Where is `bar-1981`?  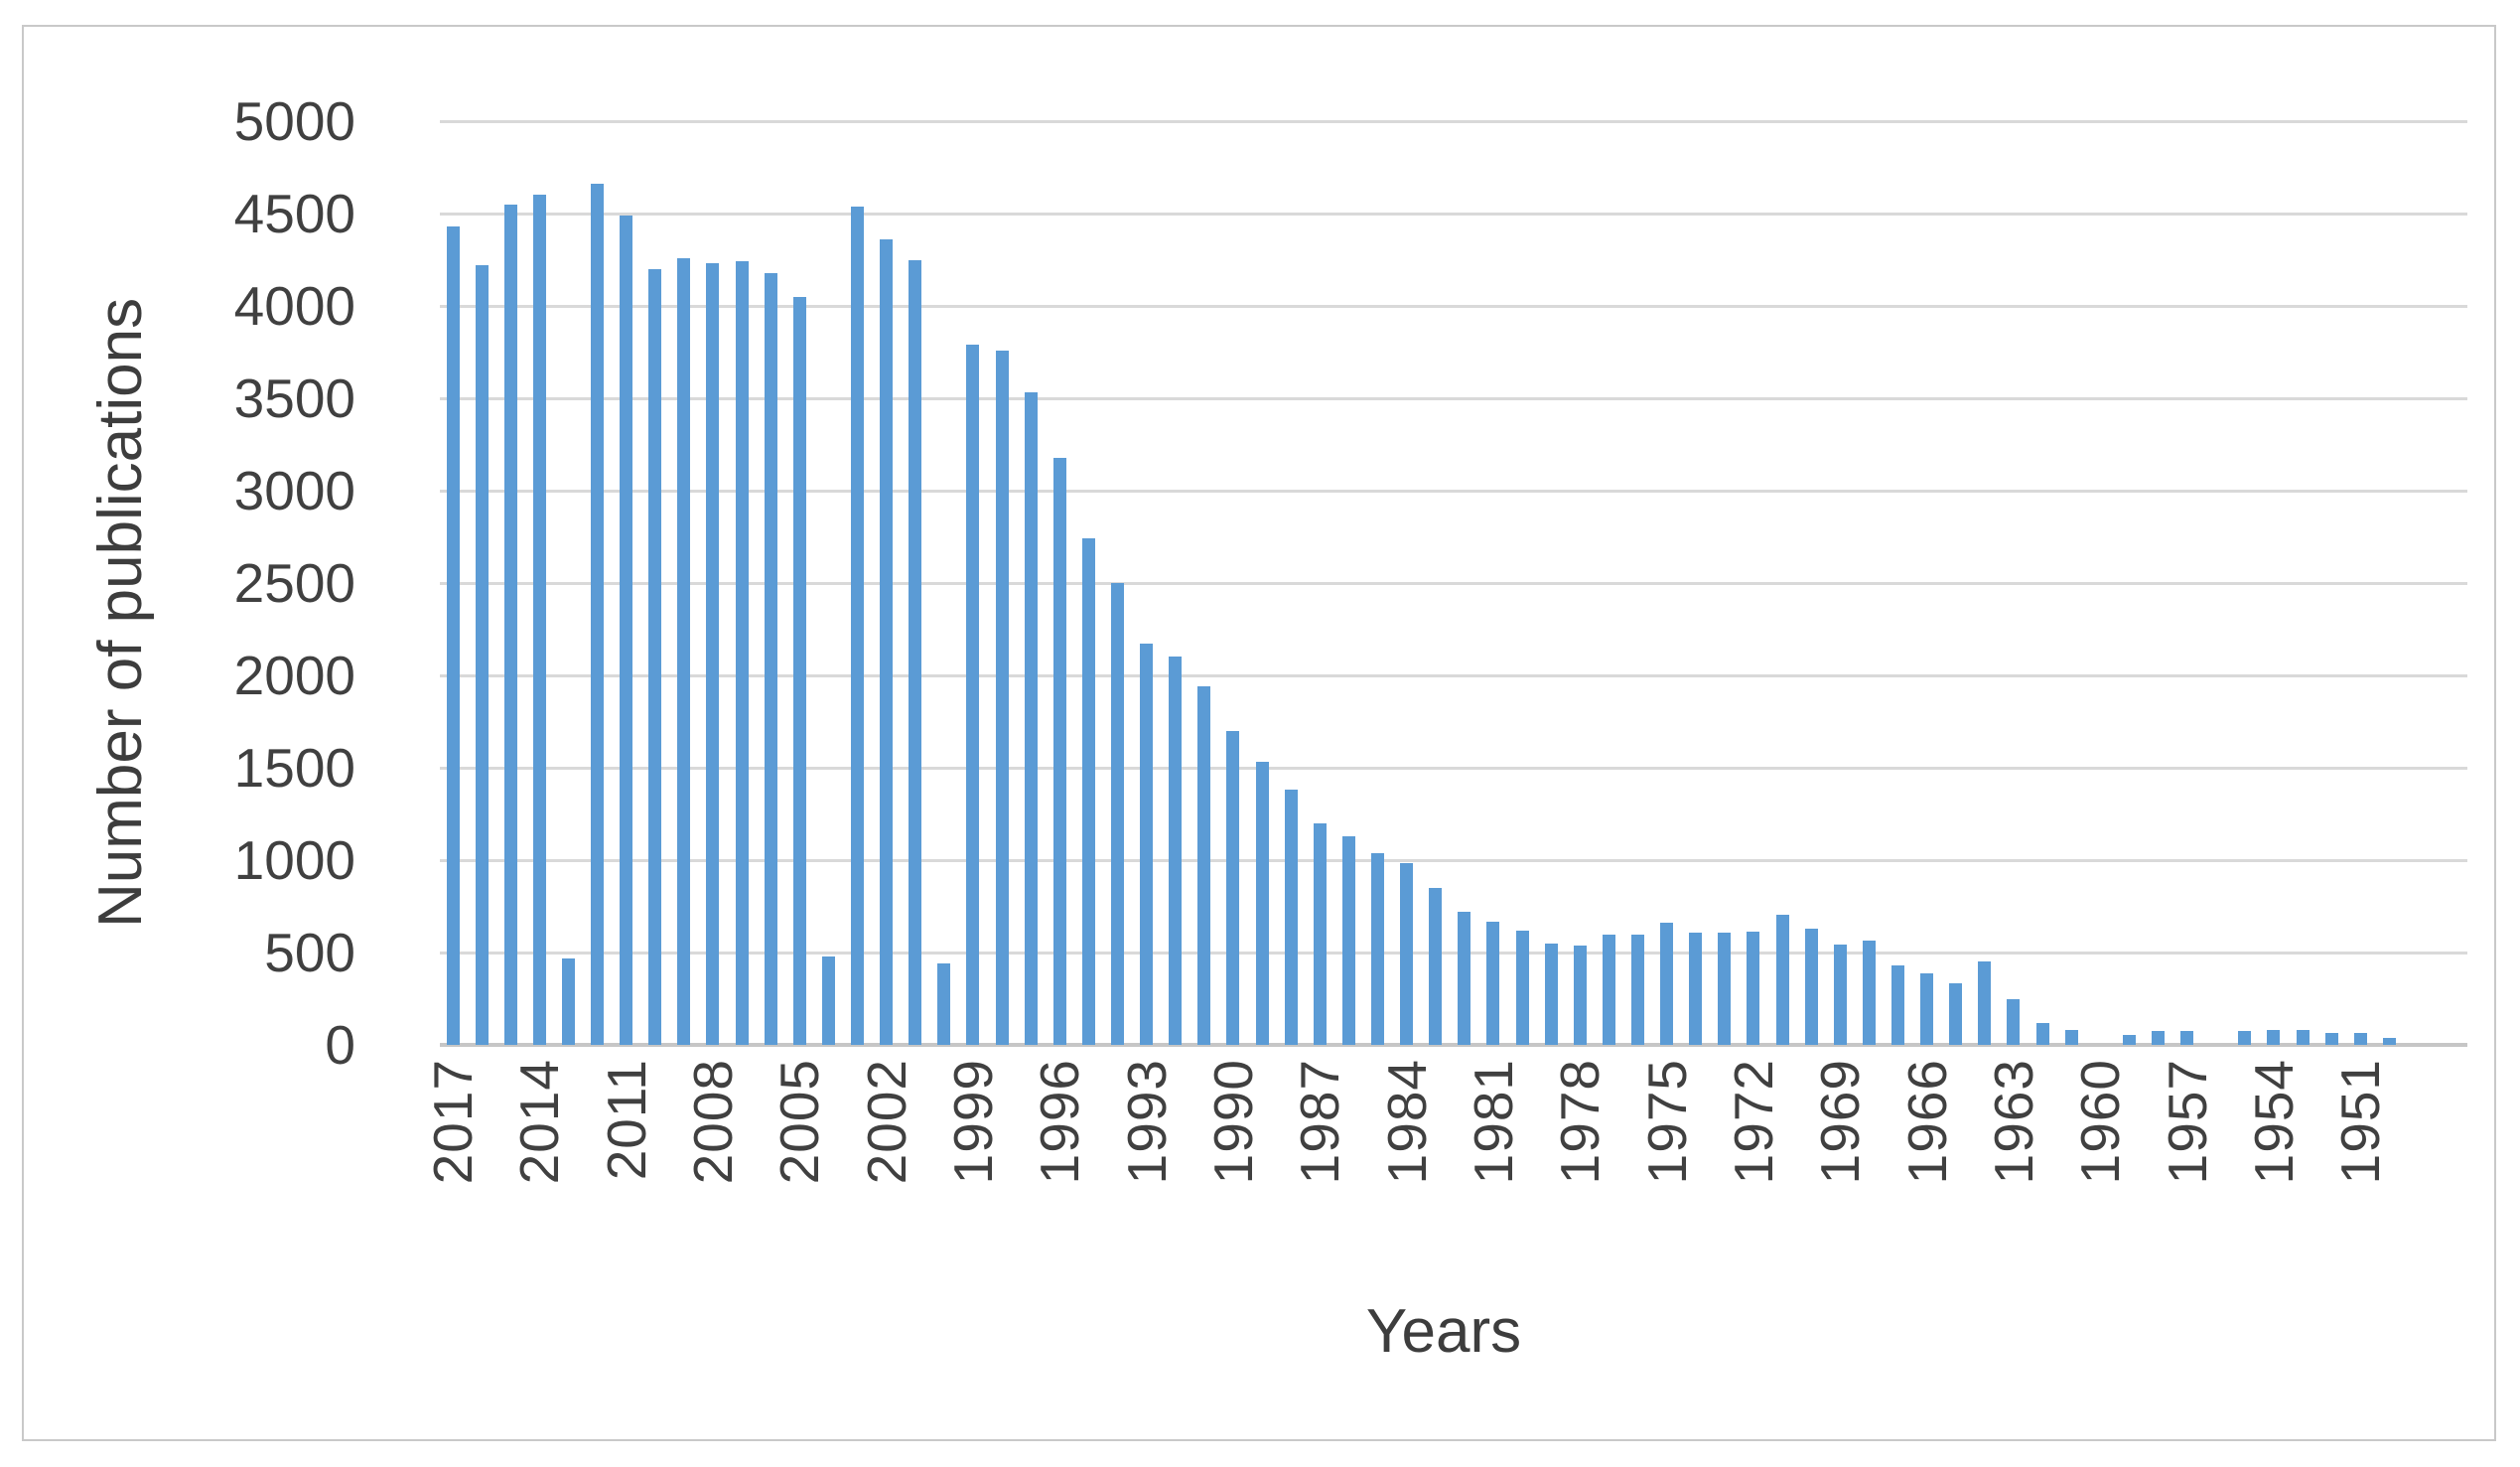
bar-1981 is located at coordinates (1493, 983).